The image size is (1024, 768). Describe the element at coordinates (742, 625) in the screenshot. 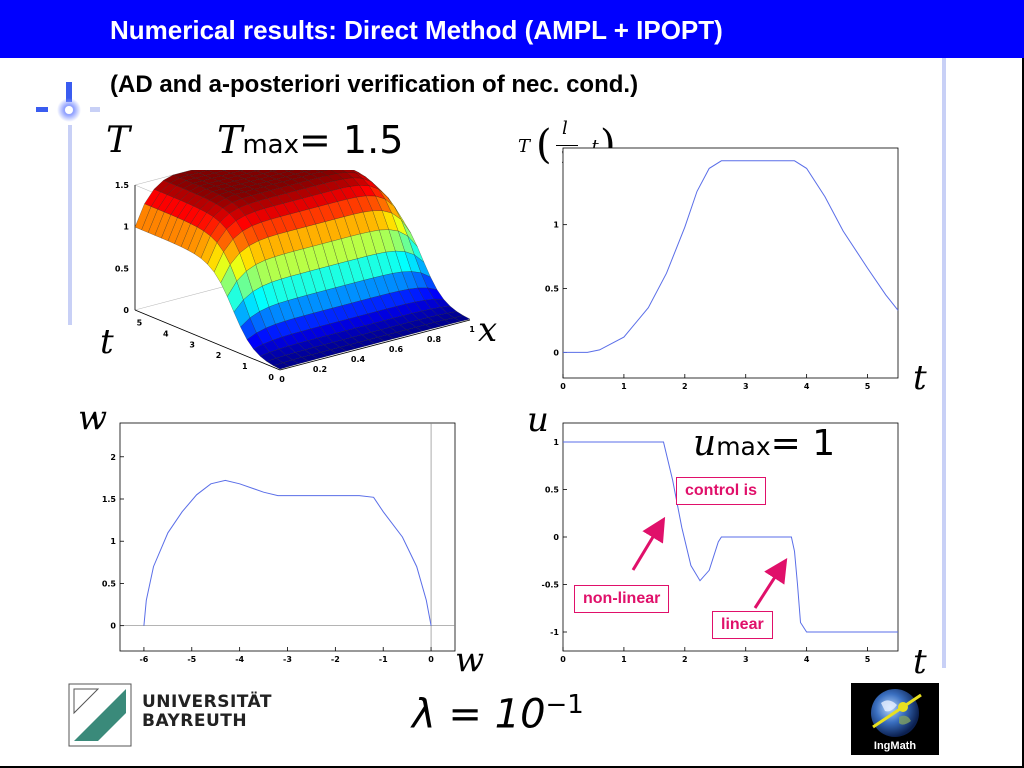

I see `callout-linear: linear` at that location.